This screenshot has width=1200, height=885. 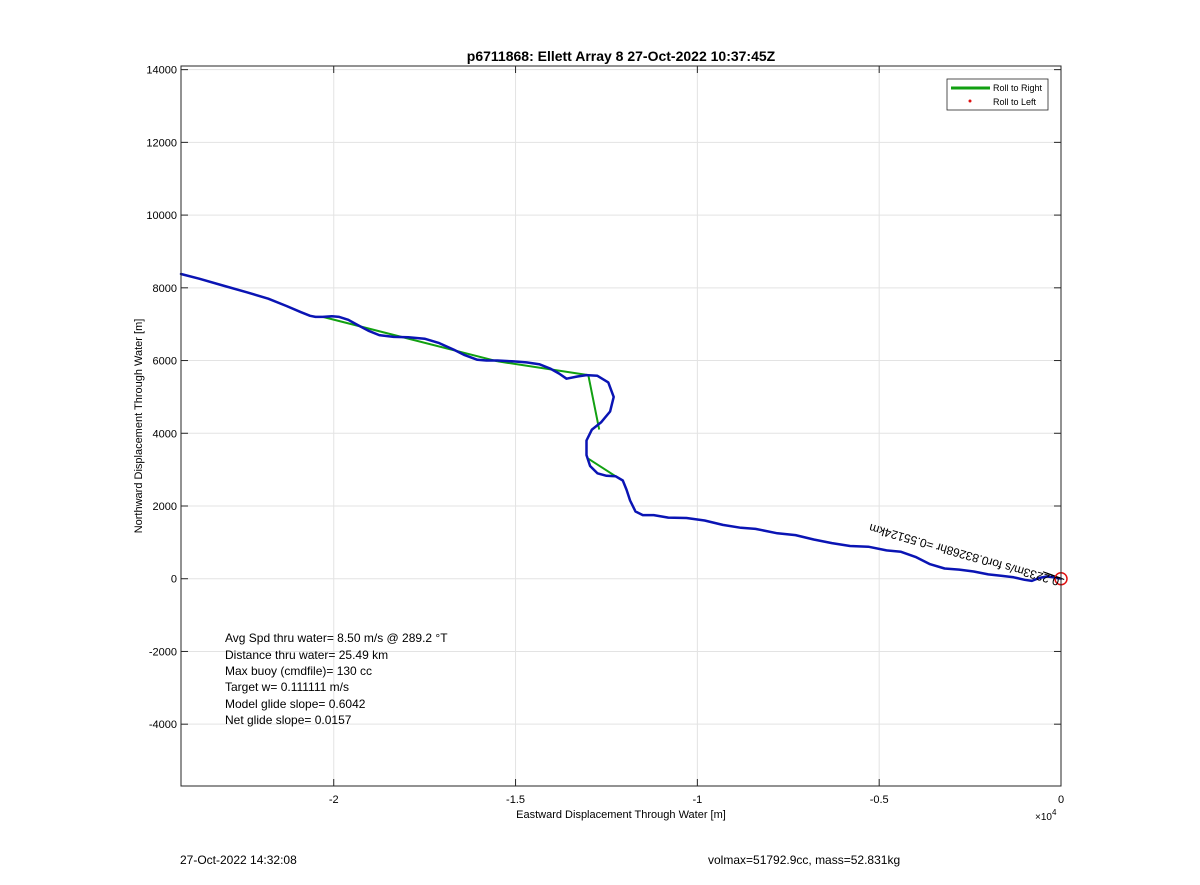 What do you see at coordinates (161, 71) in the screenshot?
I see `y-tick-label-9: 14000` at bounding box center [161, 71].